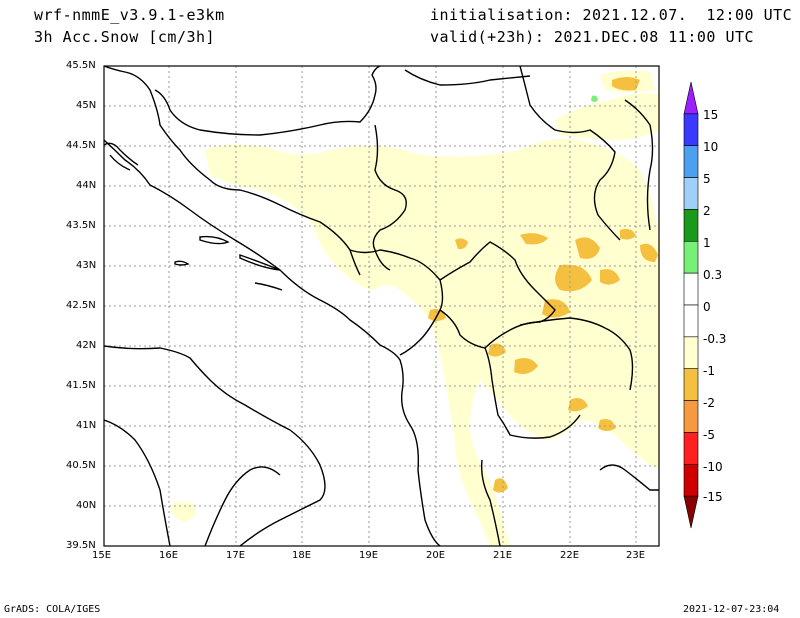 The width and height of the screenshot is (800, 618). What do you see at coordinates (636, 555) in the screenshot?
I see `lon-label: 23E` at bounding box center [636, 555].